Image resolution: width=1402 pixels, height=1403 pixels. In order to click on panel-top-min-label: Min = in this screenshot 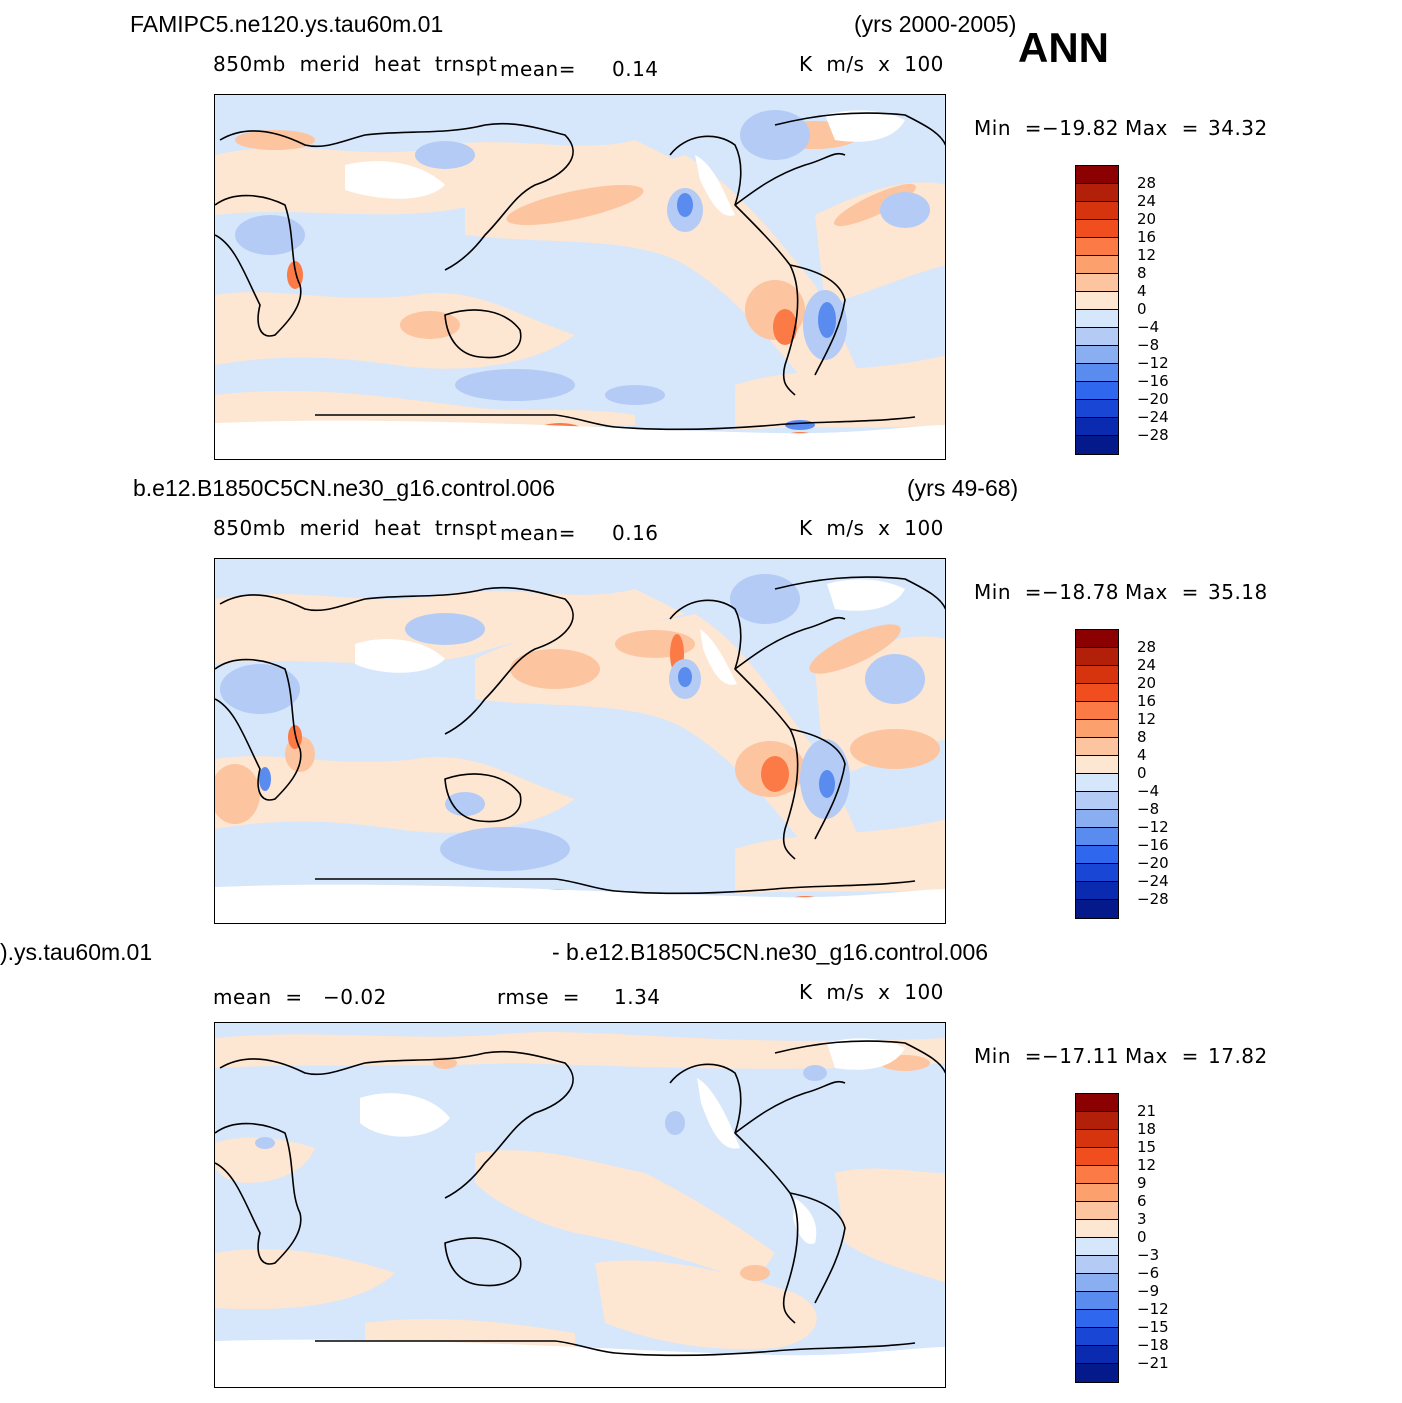, I will do `click(1008, 128)`.